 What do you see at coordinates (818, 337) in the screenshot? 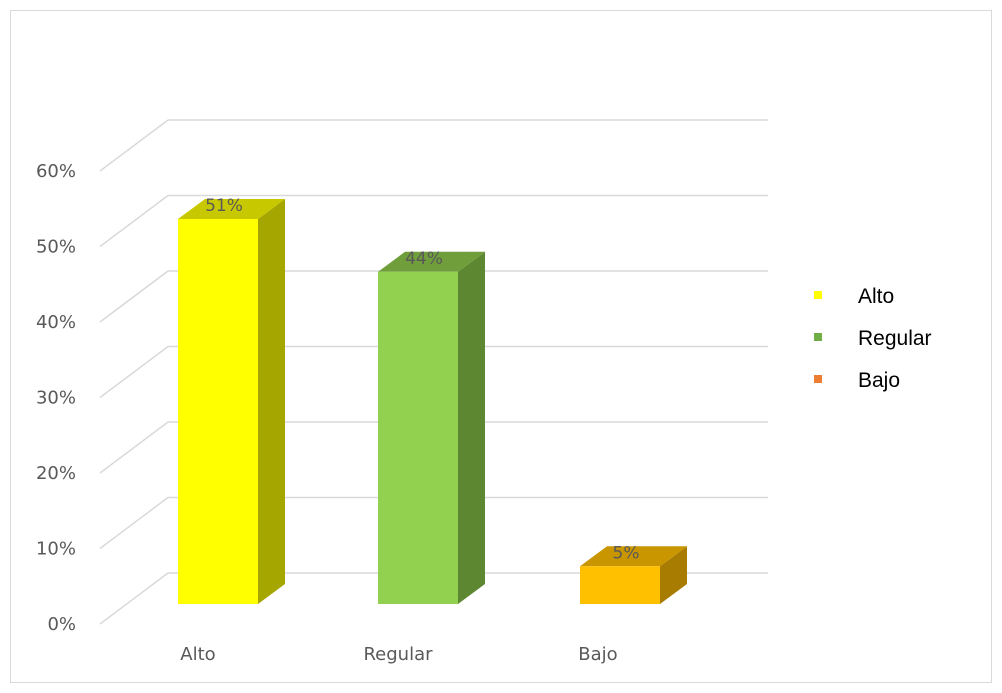
I see `legend-swatch-regular` at bounding box center [818, 337].